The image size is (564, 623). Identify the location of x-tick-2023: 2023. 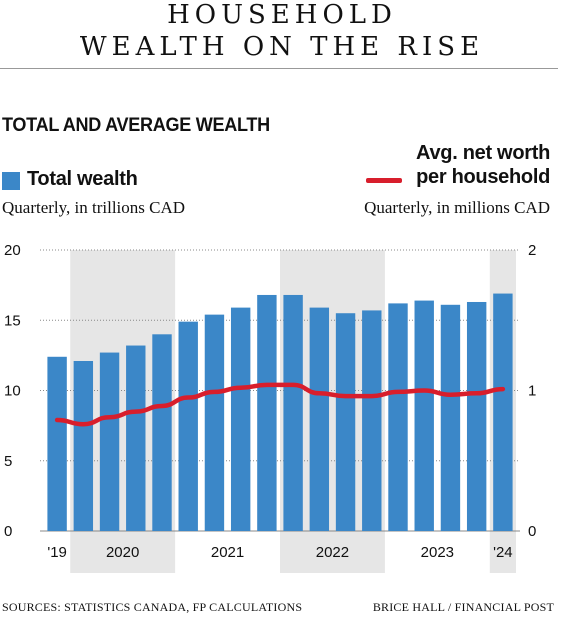
(437, 552).